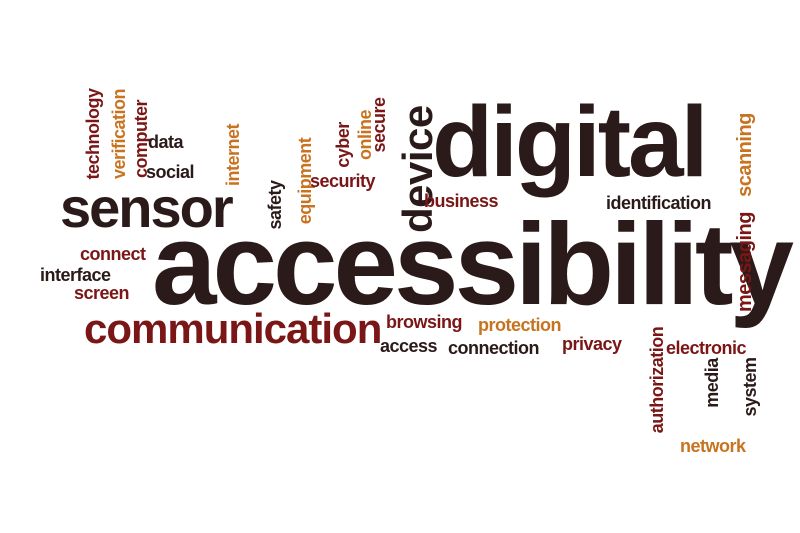 Image resolution: width=800 pixels, height=533 pixels. I want to click on word-browsing: browsing, so click(424, 322).